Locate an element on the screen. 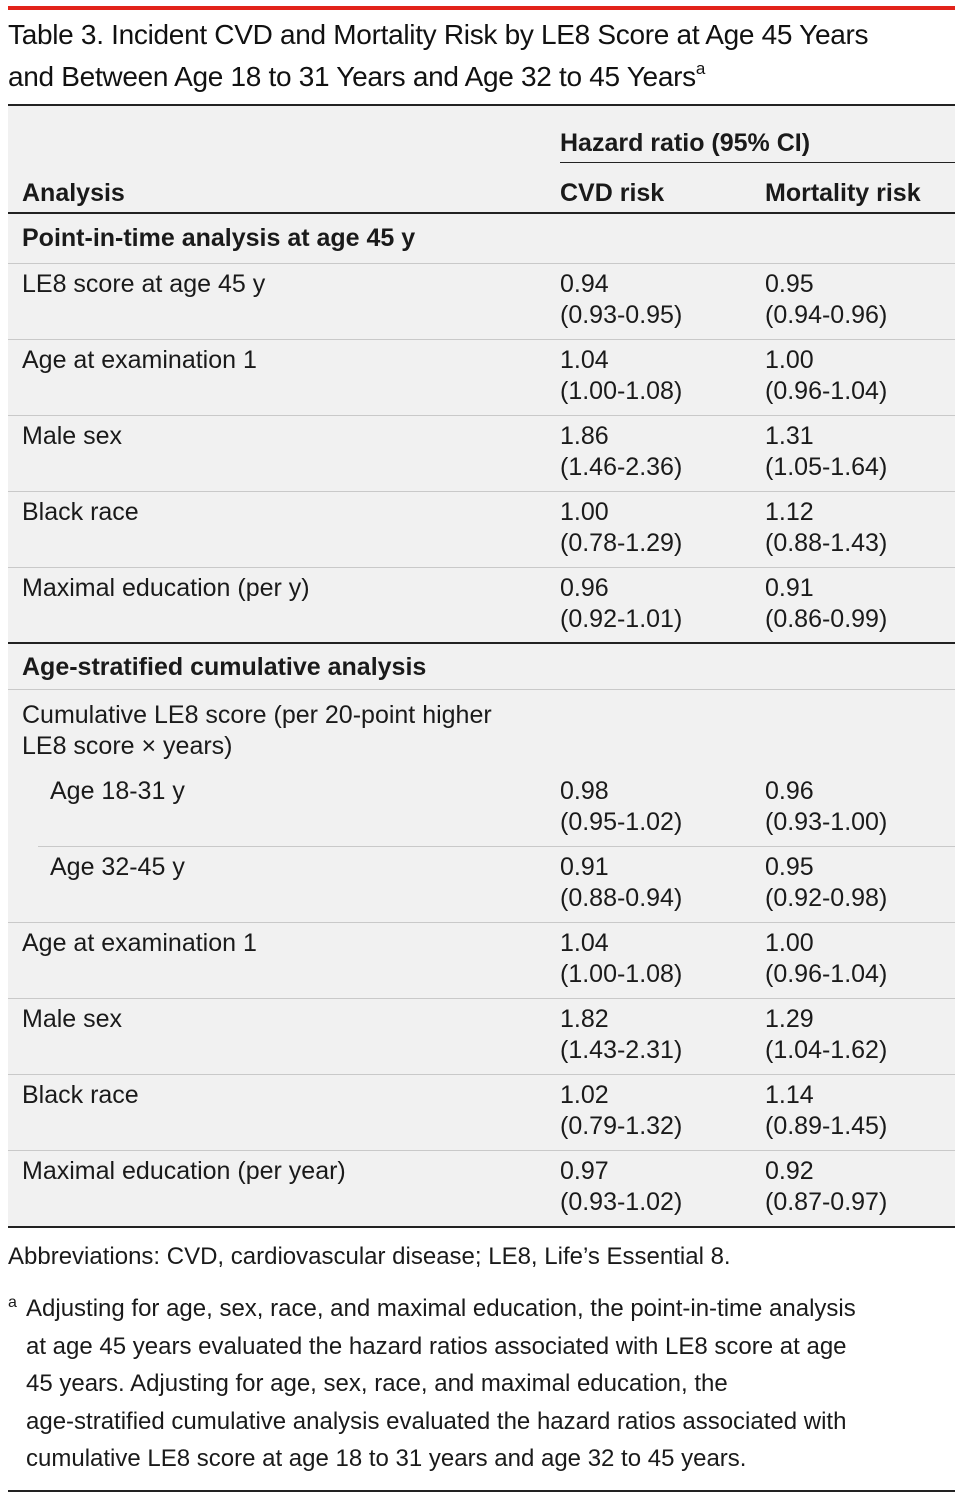  cvd-risk-column-header: CVD risk is located at coordinates (612, 193).